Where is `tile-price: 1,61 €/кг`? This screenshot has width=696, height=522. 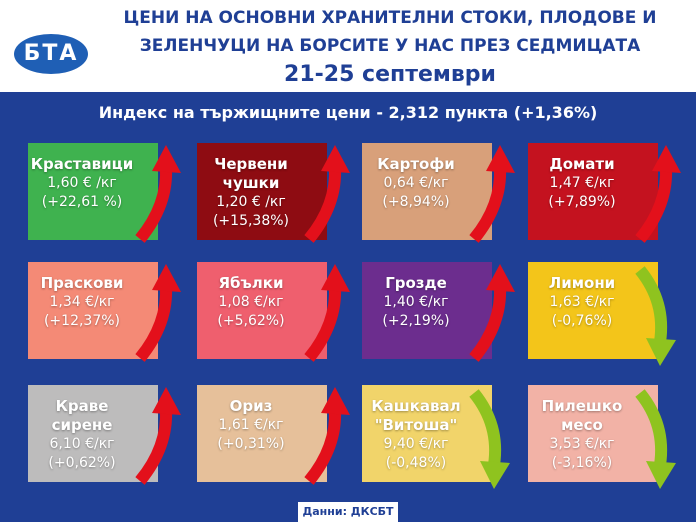
tile-price: 1,61 €/кг is located at coordinates (251, 425).